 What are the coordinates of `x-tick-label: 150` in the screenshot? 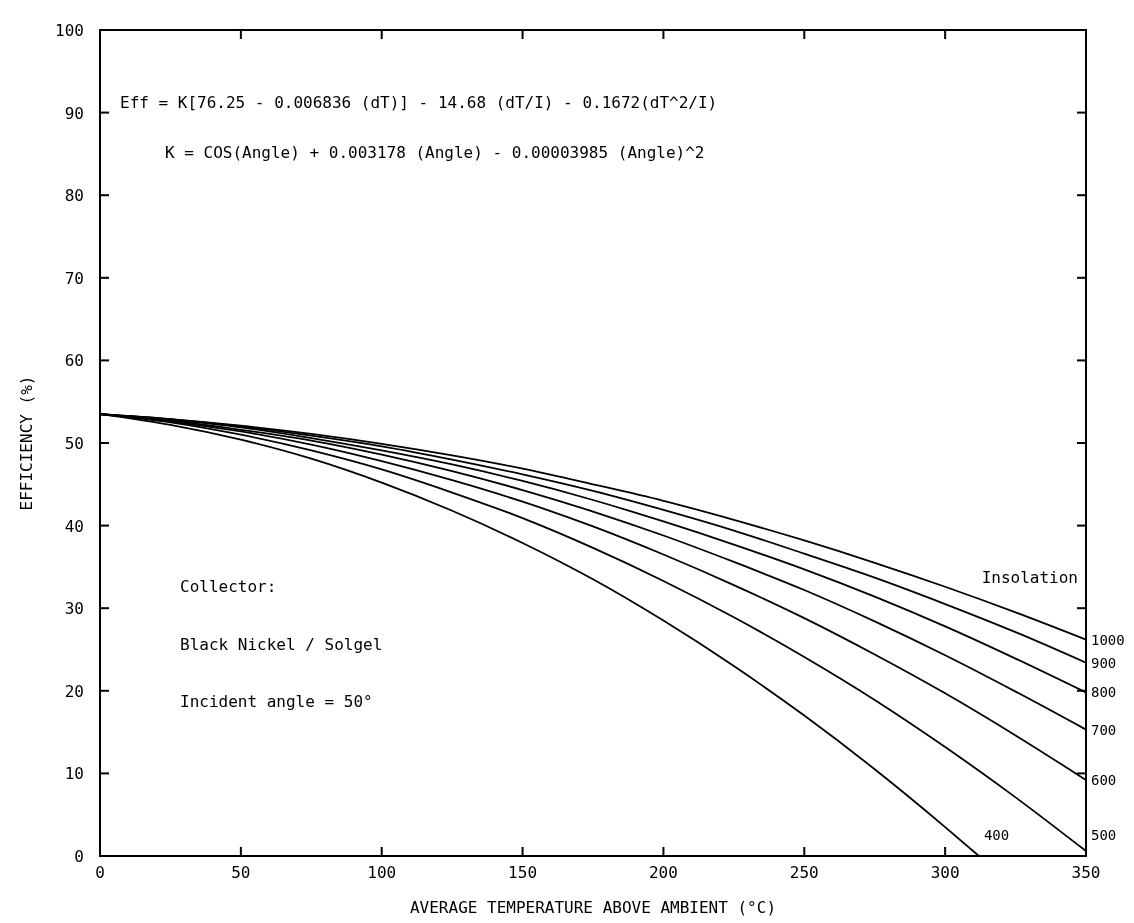 It's located at (523, 872).